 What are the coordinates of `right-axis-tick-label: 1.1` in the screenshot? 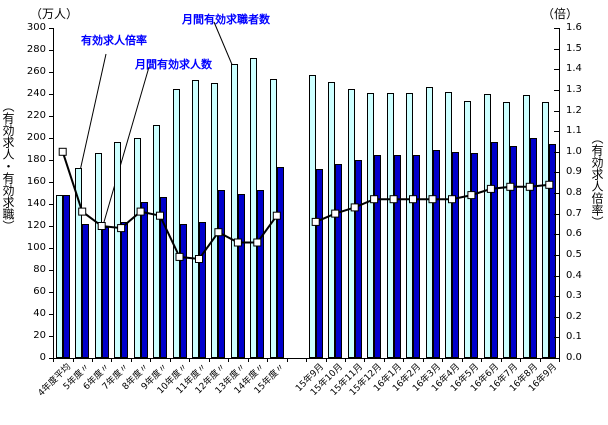 It's located at (574, 131).